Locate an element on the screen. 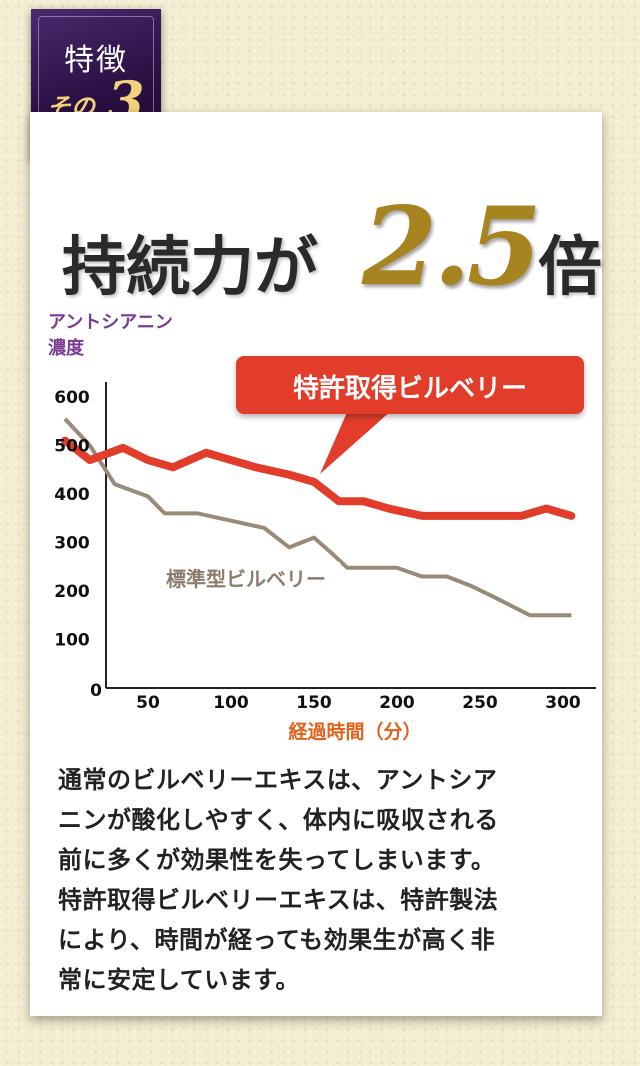 The width and height of the screenshot is (640, 1066). y-axis-label-line1: アントシアニン is located at coordinates (110, 322).